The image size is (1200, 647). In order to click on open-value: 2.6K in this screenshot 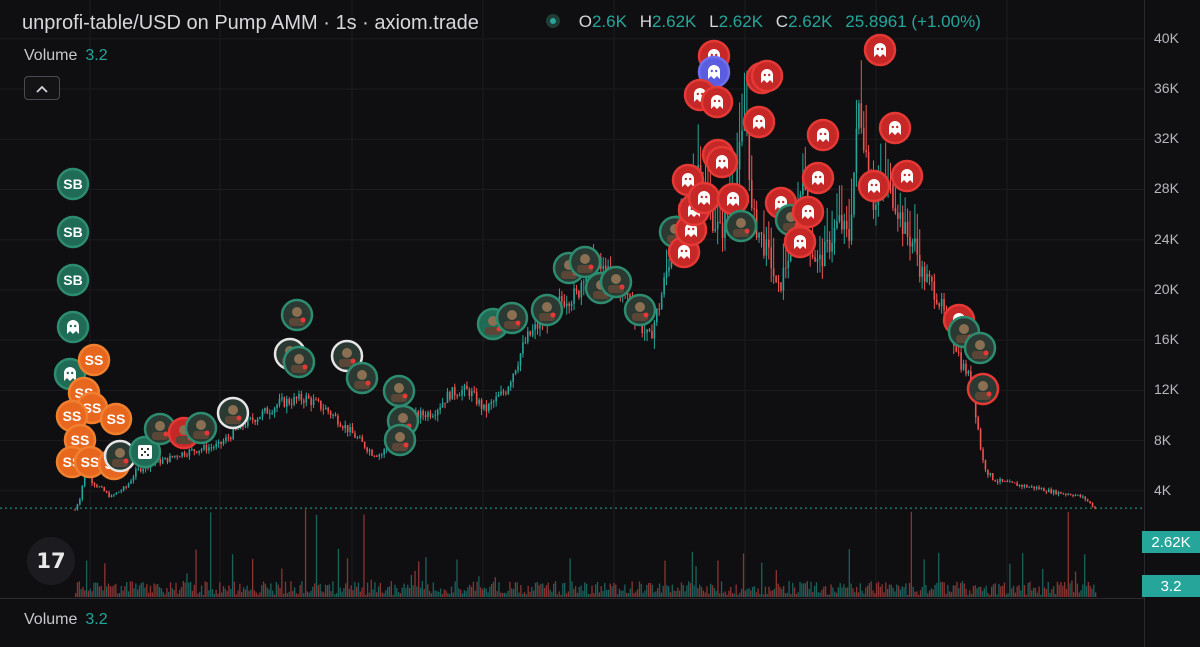, I will do `click(609, 21)`.